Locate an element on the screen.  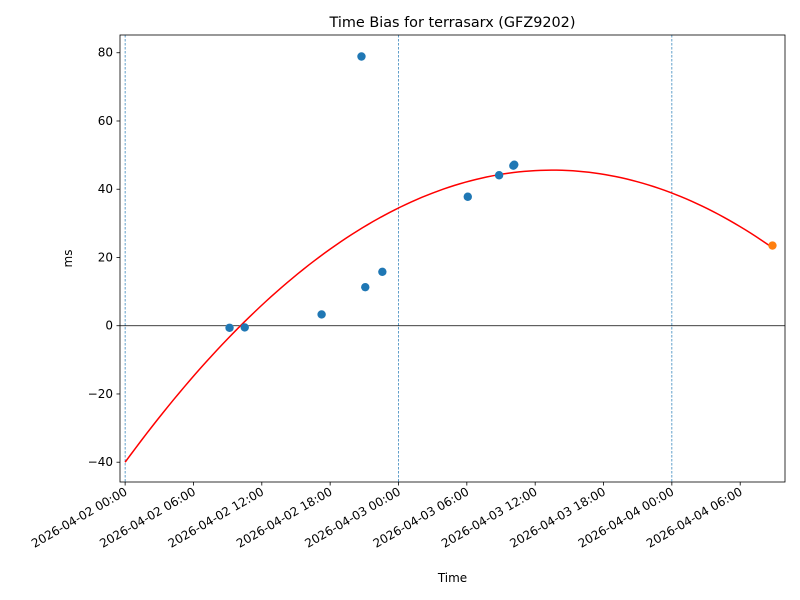
y-axis: −40 −20 0 20 40 60 80 is located at coordinates (104, 257).